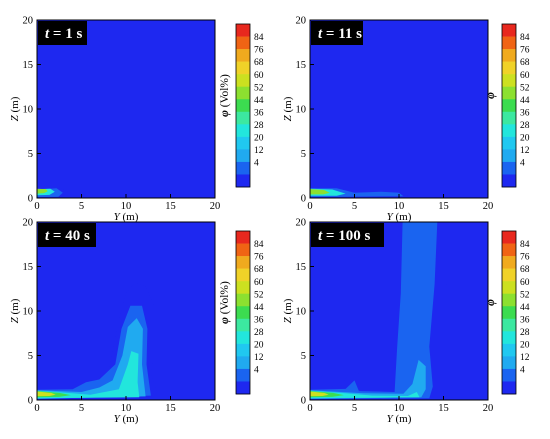  I want to click on colorbar: 84 76 68 60 52 44 36 28 20 12 4 φ, so click(507, 312).